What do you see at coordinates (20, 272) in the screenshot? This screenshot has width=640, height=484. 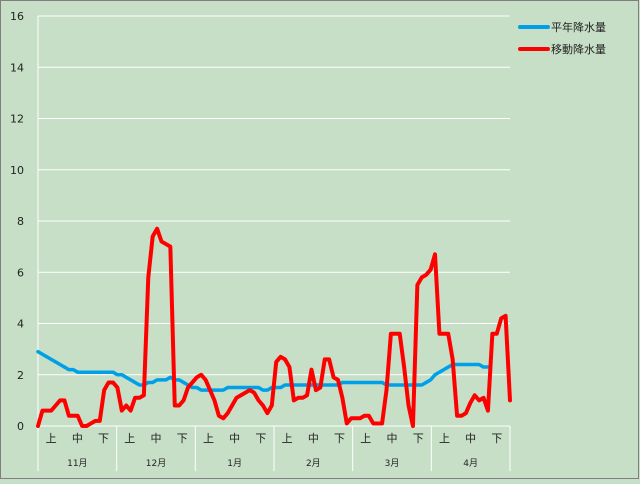 I see `y-tick-label: 6` at bounding box center [20, 272].